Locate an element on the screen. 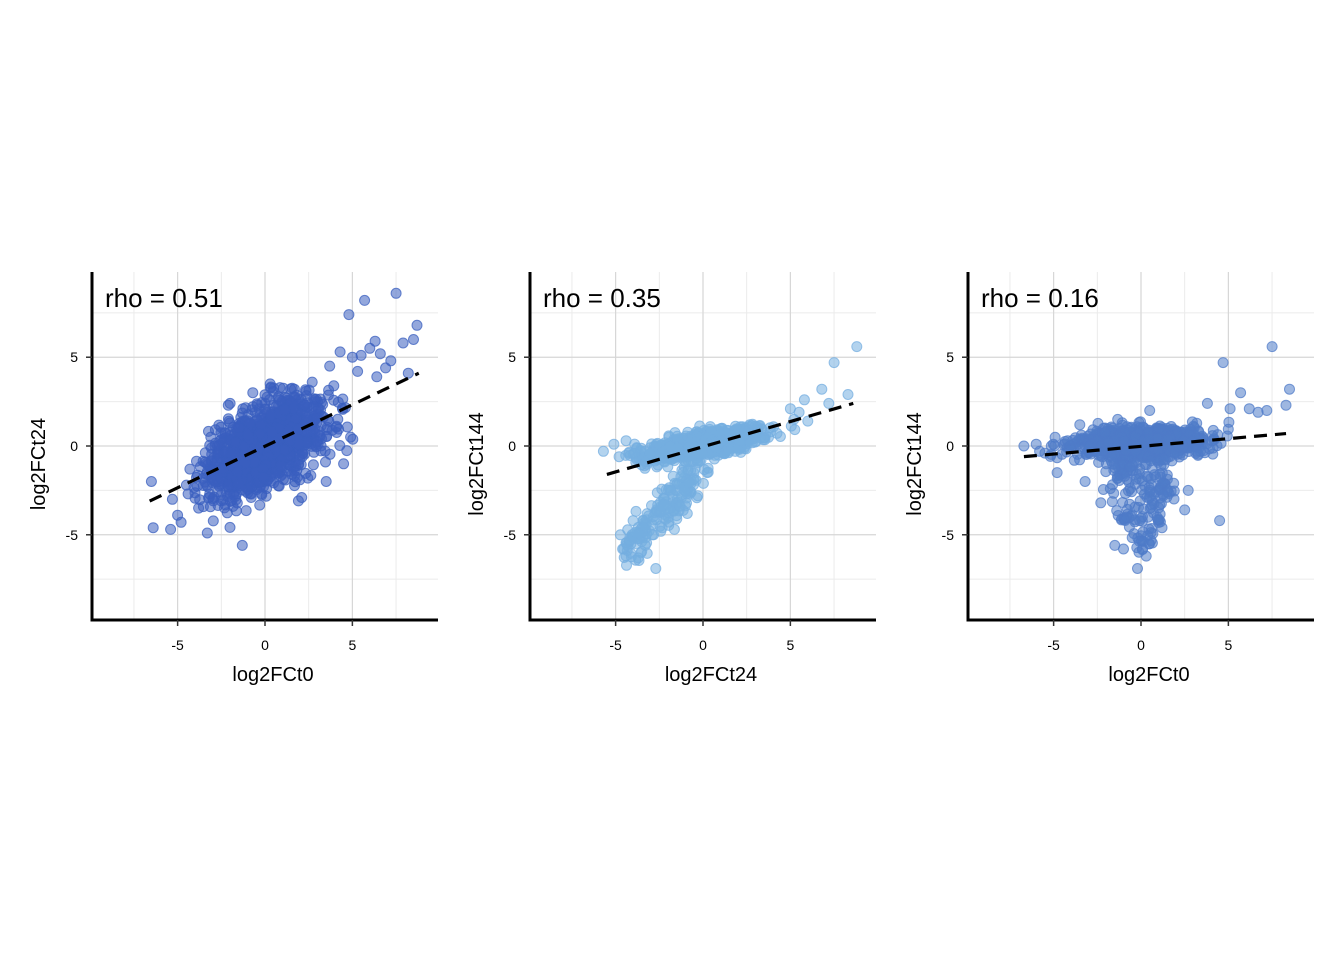  scatter-panel-3: -5 0 5 -5 0 5 log2FCt0 log2FCt144 rho = 0.16 is located at coordinates (1109, 479).